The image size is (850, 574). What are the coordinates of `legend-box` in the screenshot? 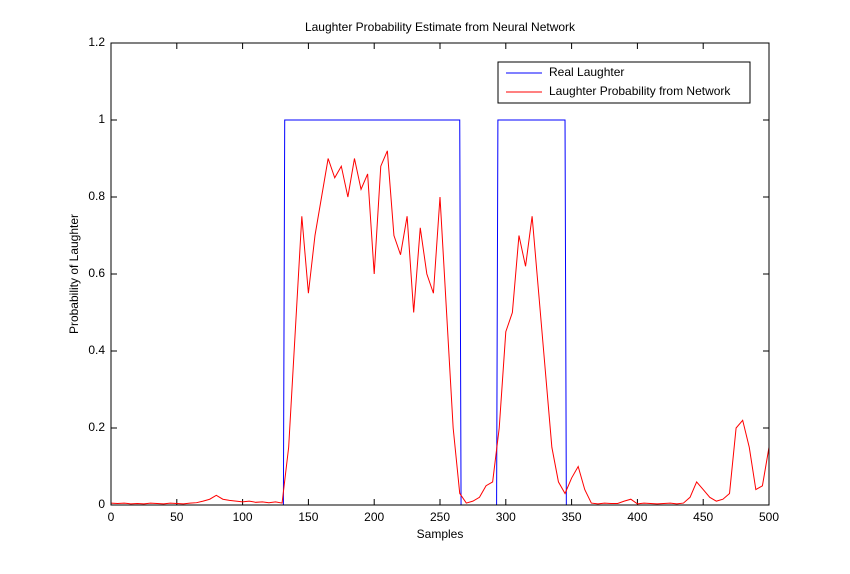 It's located at (624, 82).